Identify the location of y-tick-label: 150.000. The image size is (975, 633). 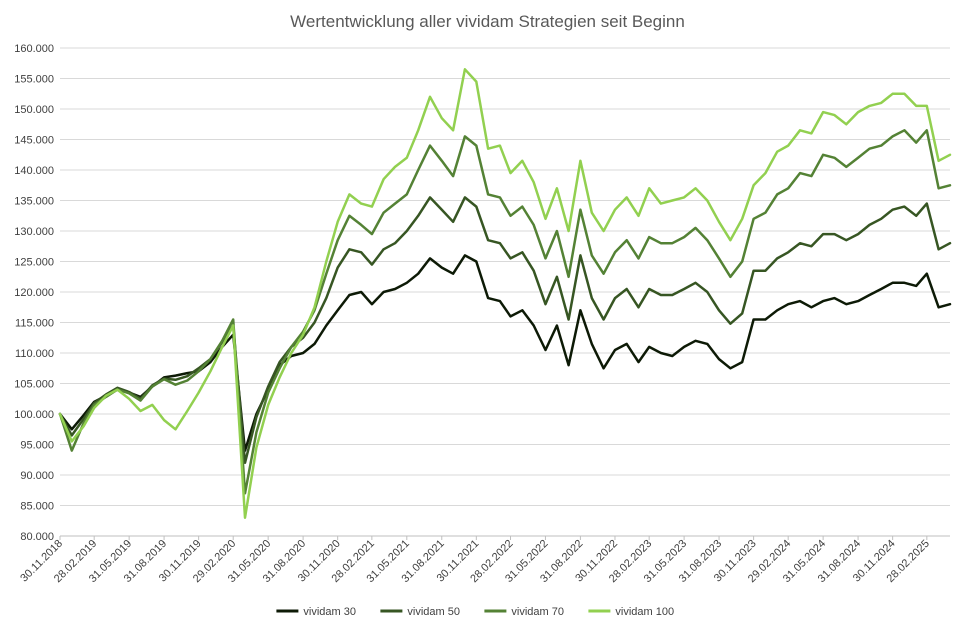
(34, 110).